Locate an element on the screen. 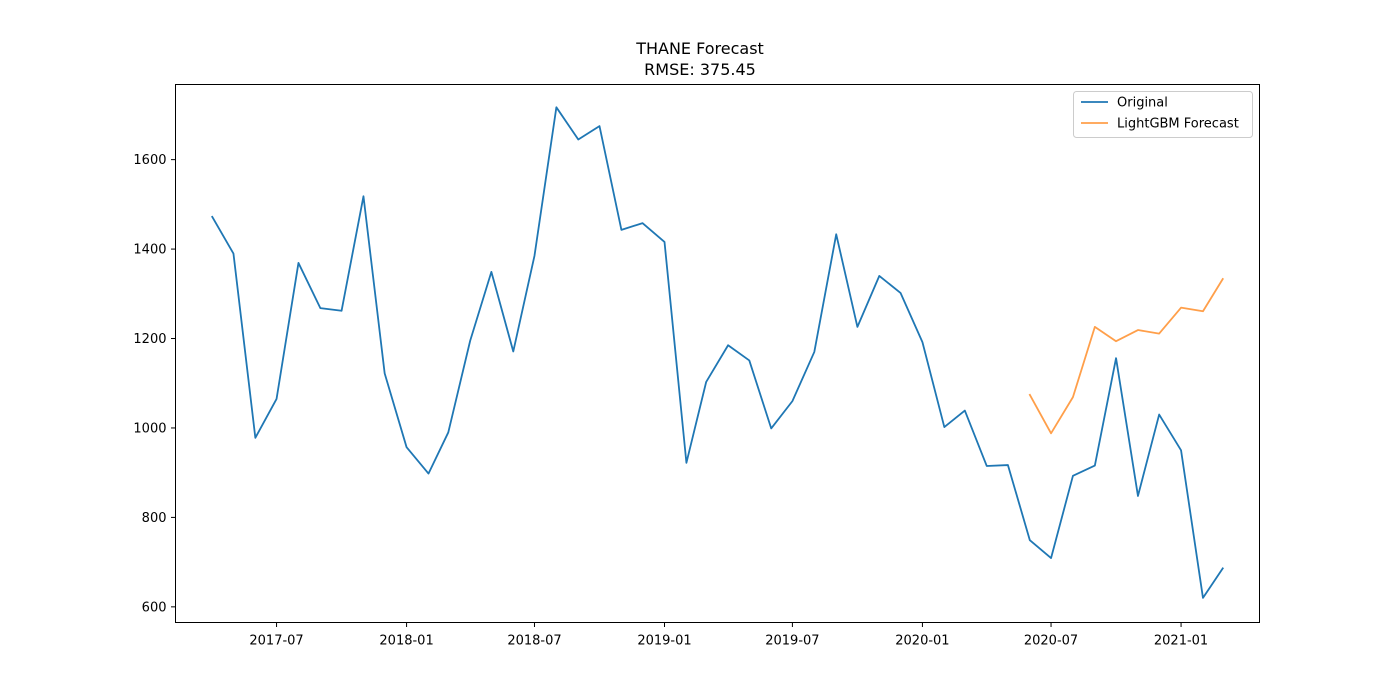 This screenshot has width=1400, height=700. x-tick-label: 2020-07 is located at coordinates (1051, 641).